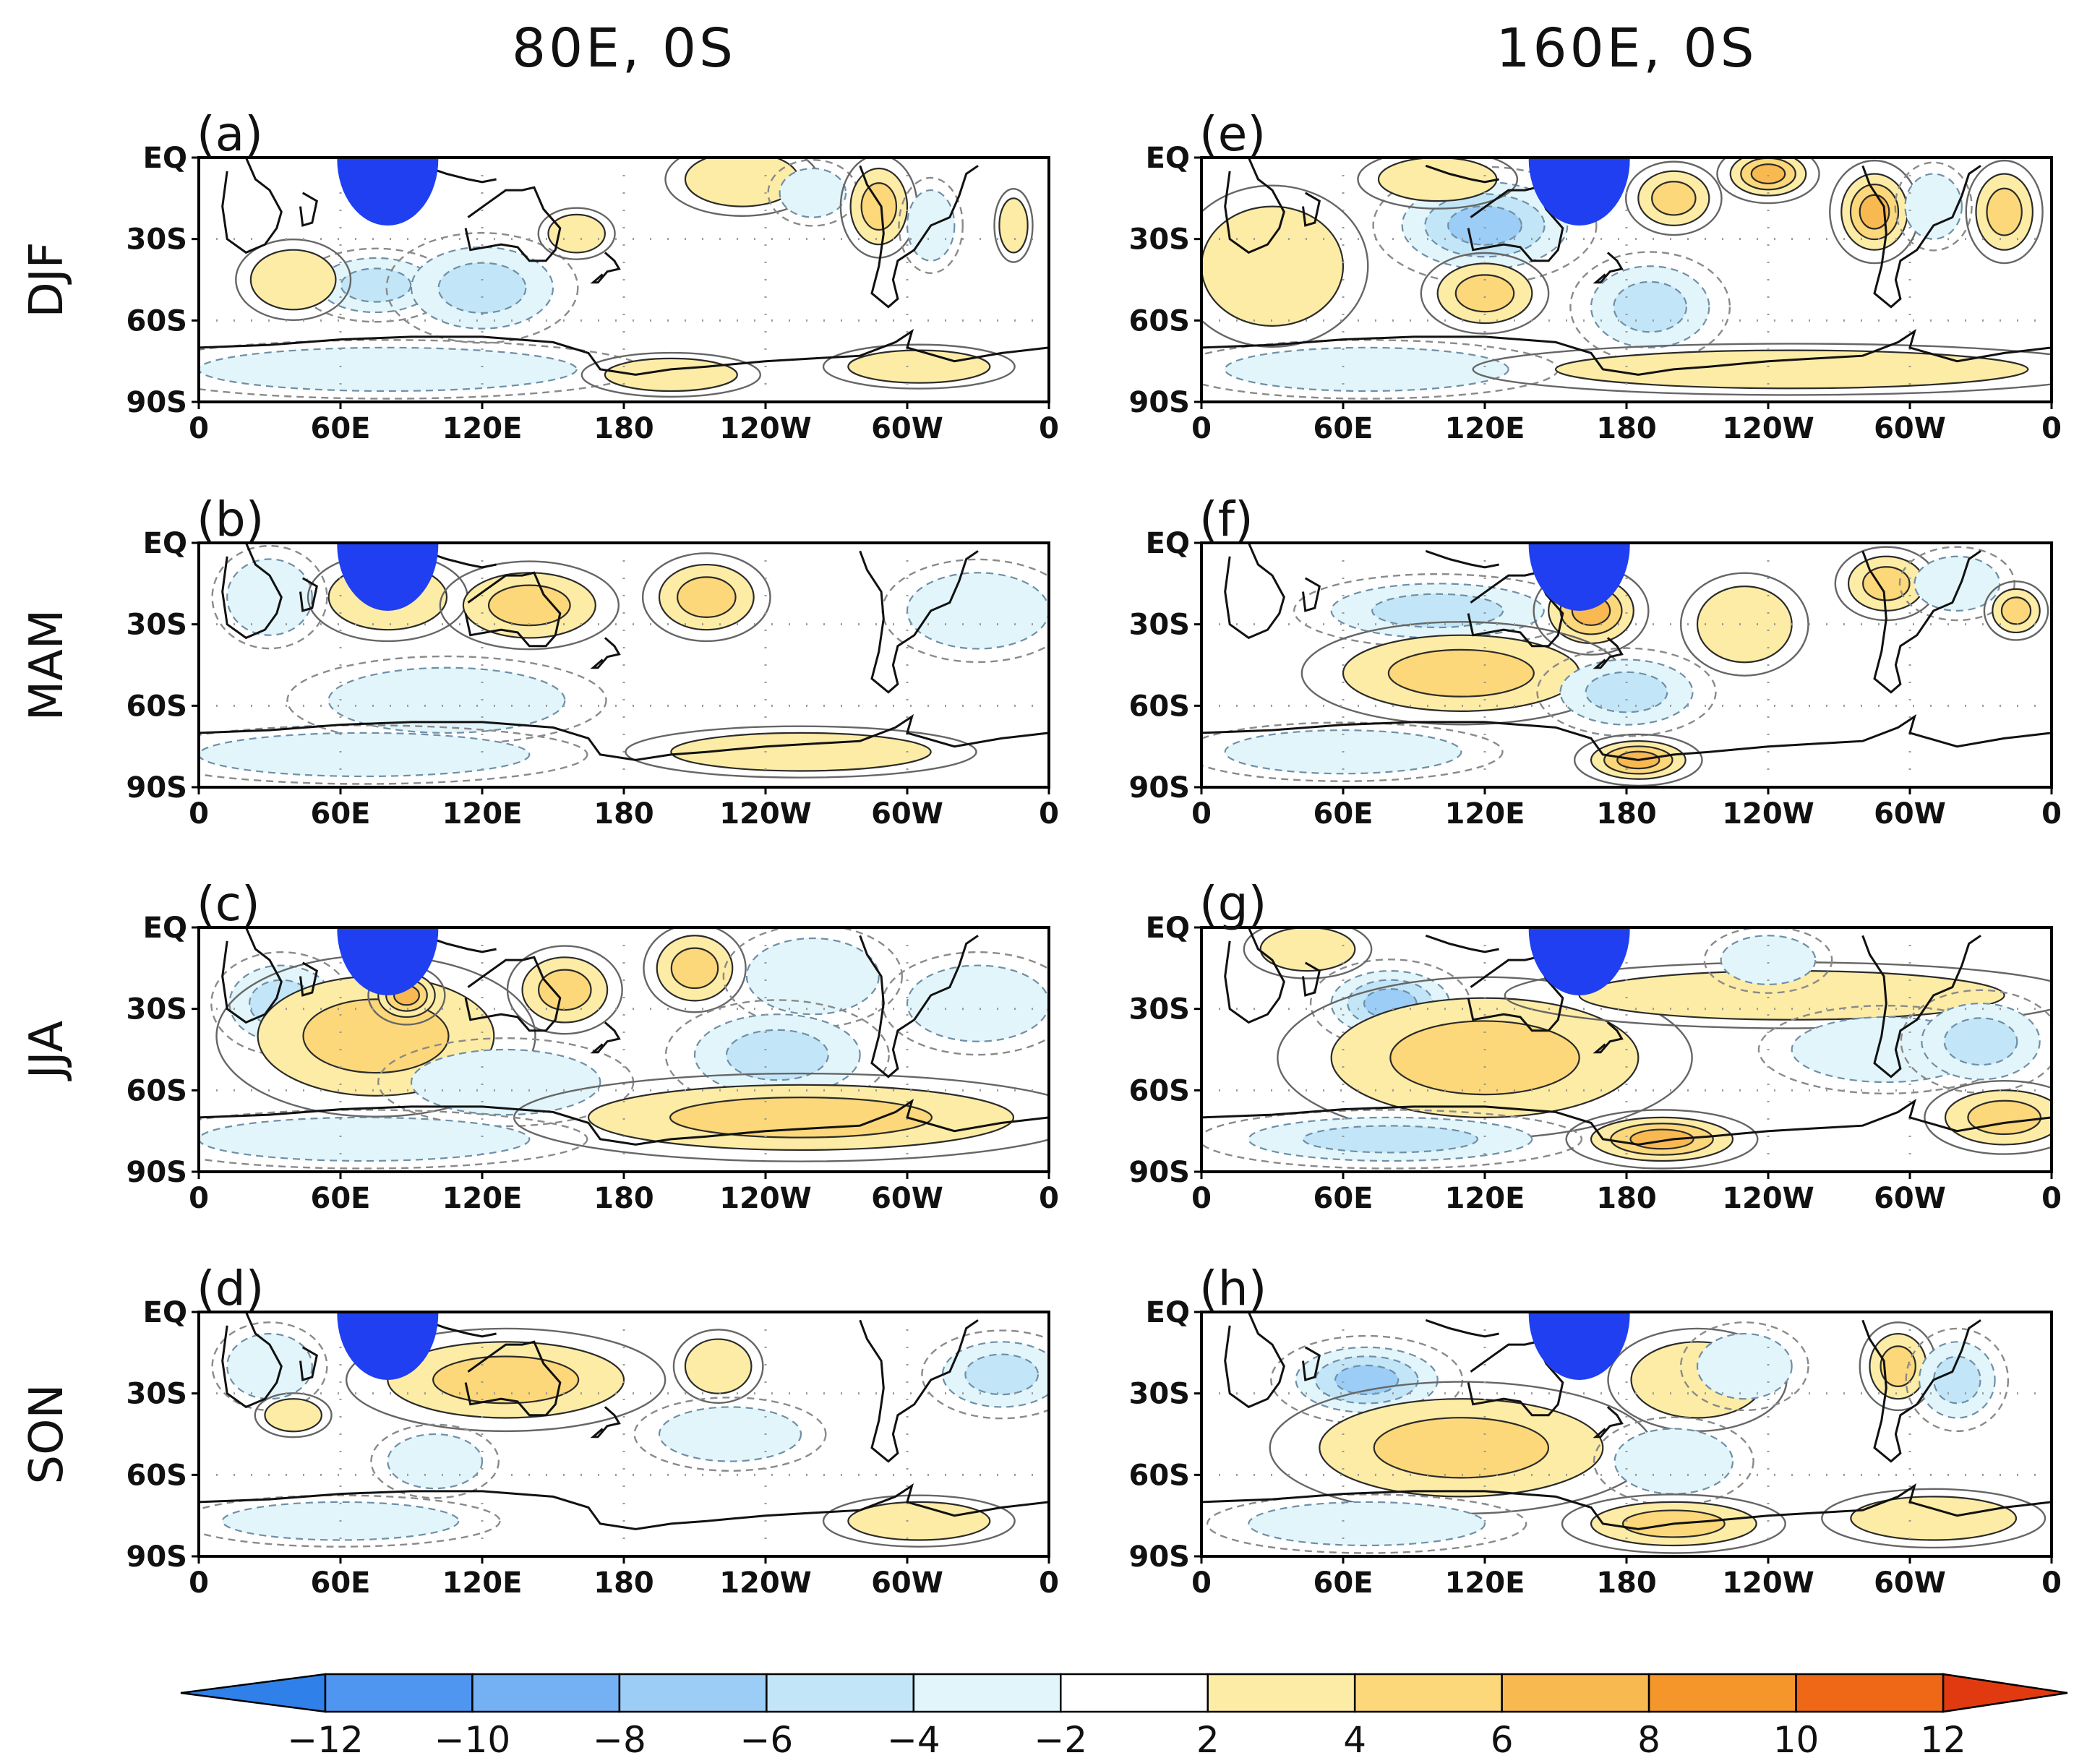 Image resolution: width=2100 pixels, height=1758 pixels. I want to click on colorbar-tick-label: 4, so click(1354, 1738).